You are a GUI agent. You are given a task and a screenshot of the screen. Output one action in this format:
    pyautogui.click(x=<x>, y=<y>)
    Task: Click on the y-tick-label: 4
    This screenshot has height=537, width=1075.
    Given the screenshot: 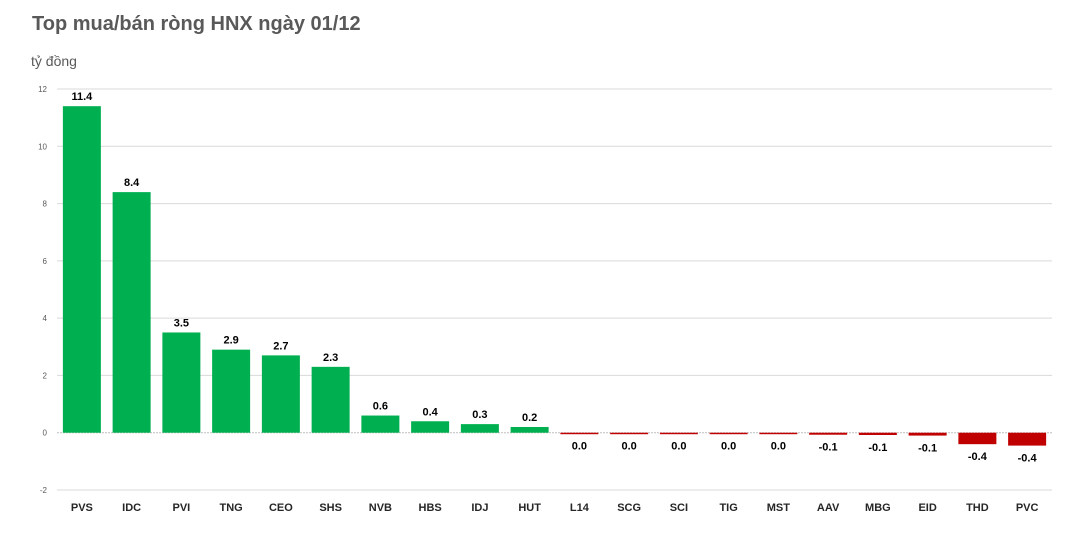 What is the action you would take?
    pyautogui.click(x=45, y=318)
    